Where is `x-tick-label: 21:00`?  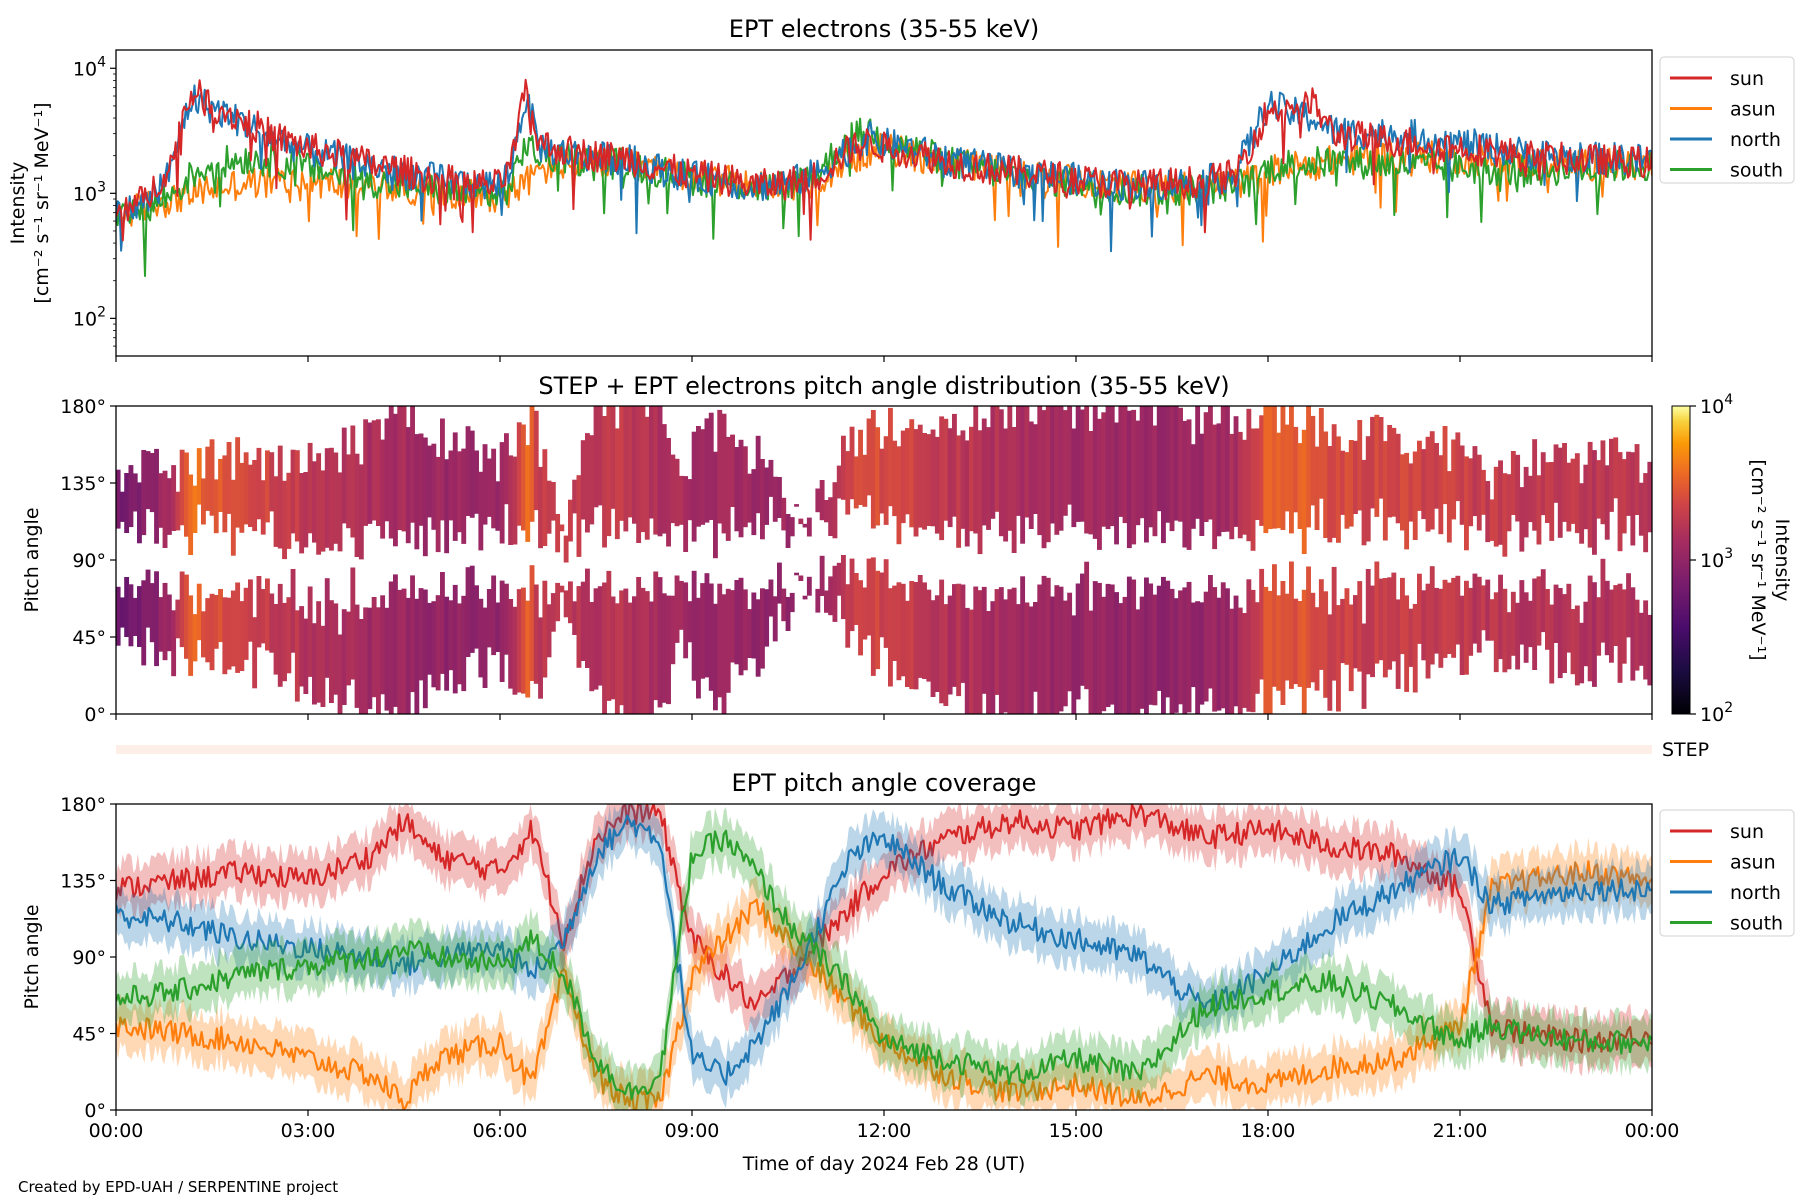 x-tick-label: 21:00 is located at coordinates (1460, 1131).